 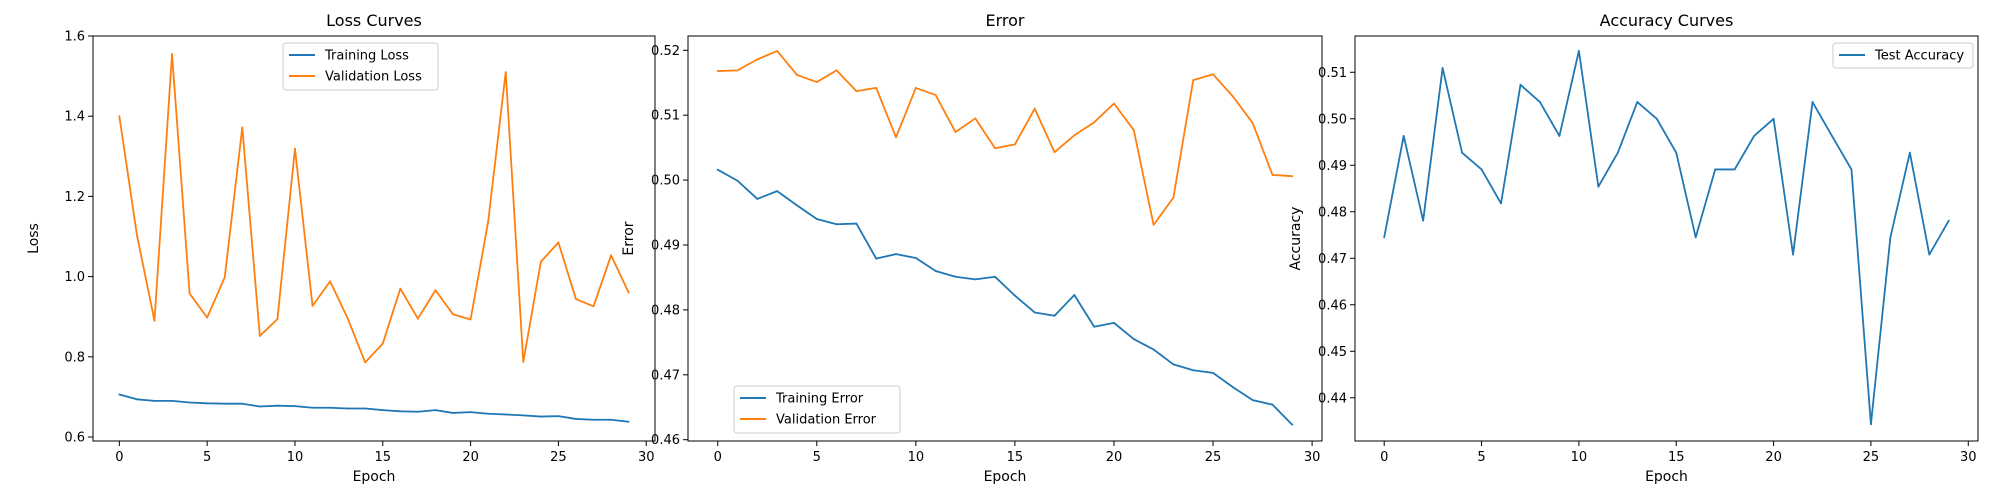 I want to click on x-tick-label-2-2: 10, so click(x=1579, y=457).